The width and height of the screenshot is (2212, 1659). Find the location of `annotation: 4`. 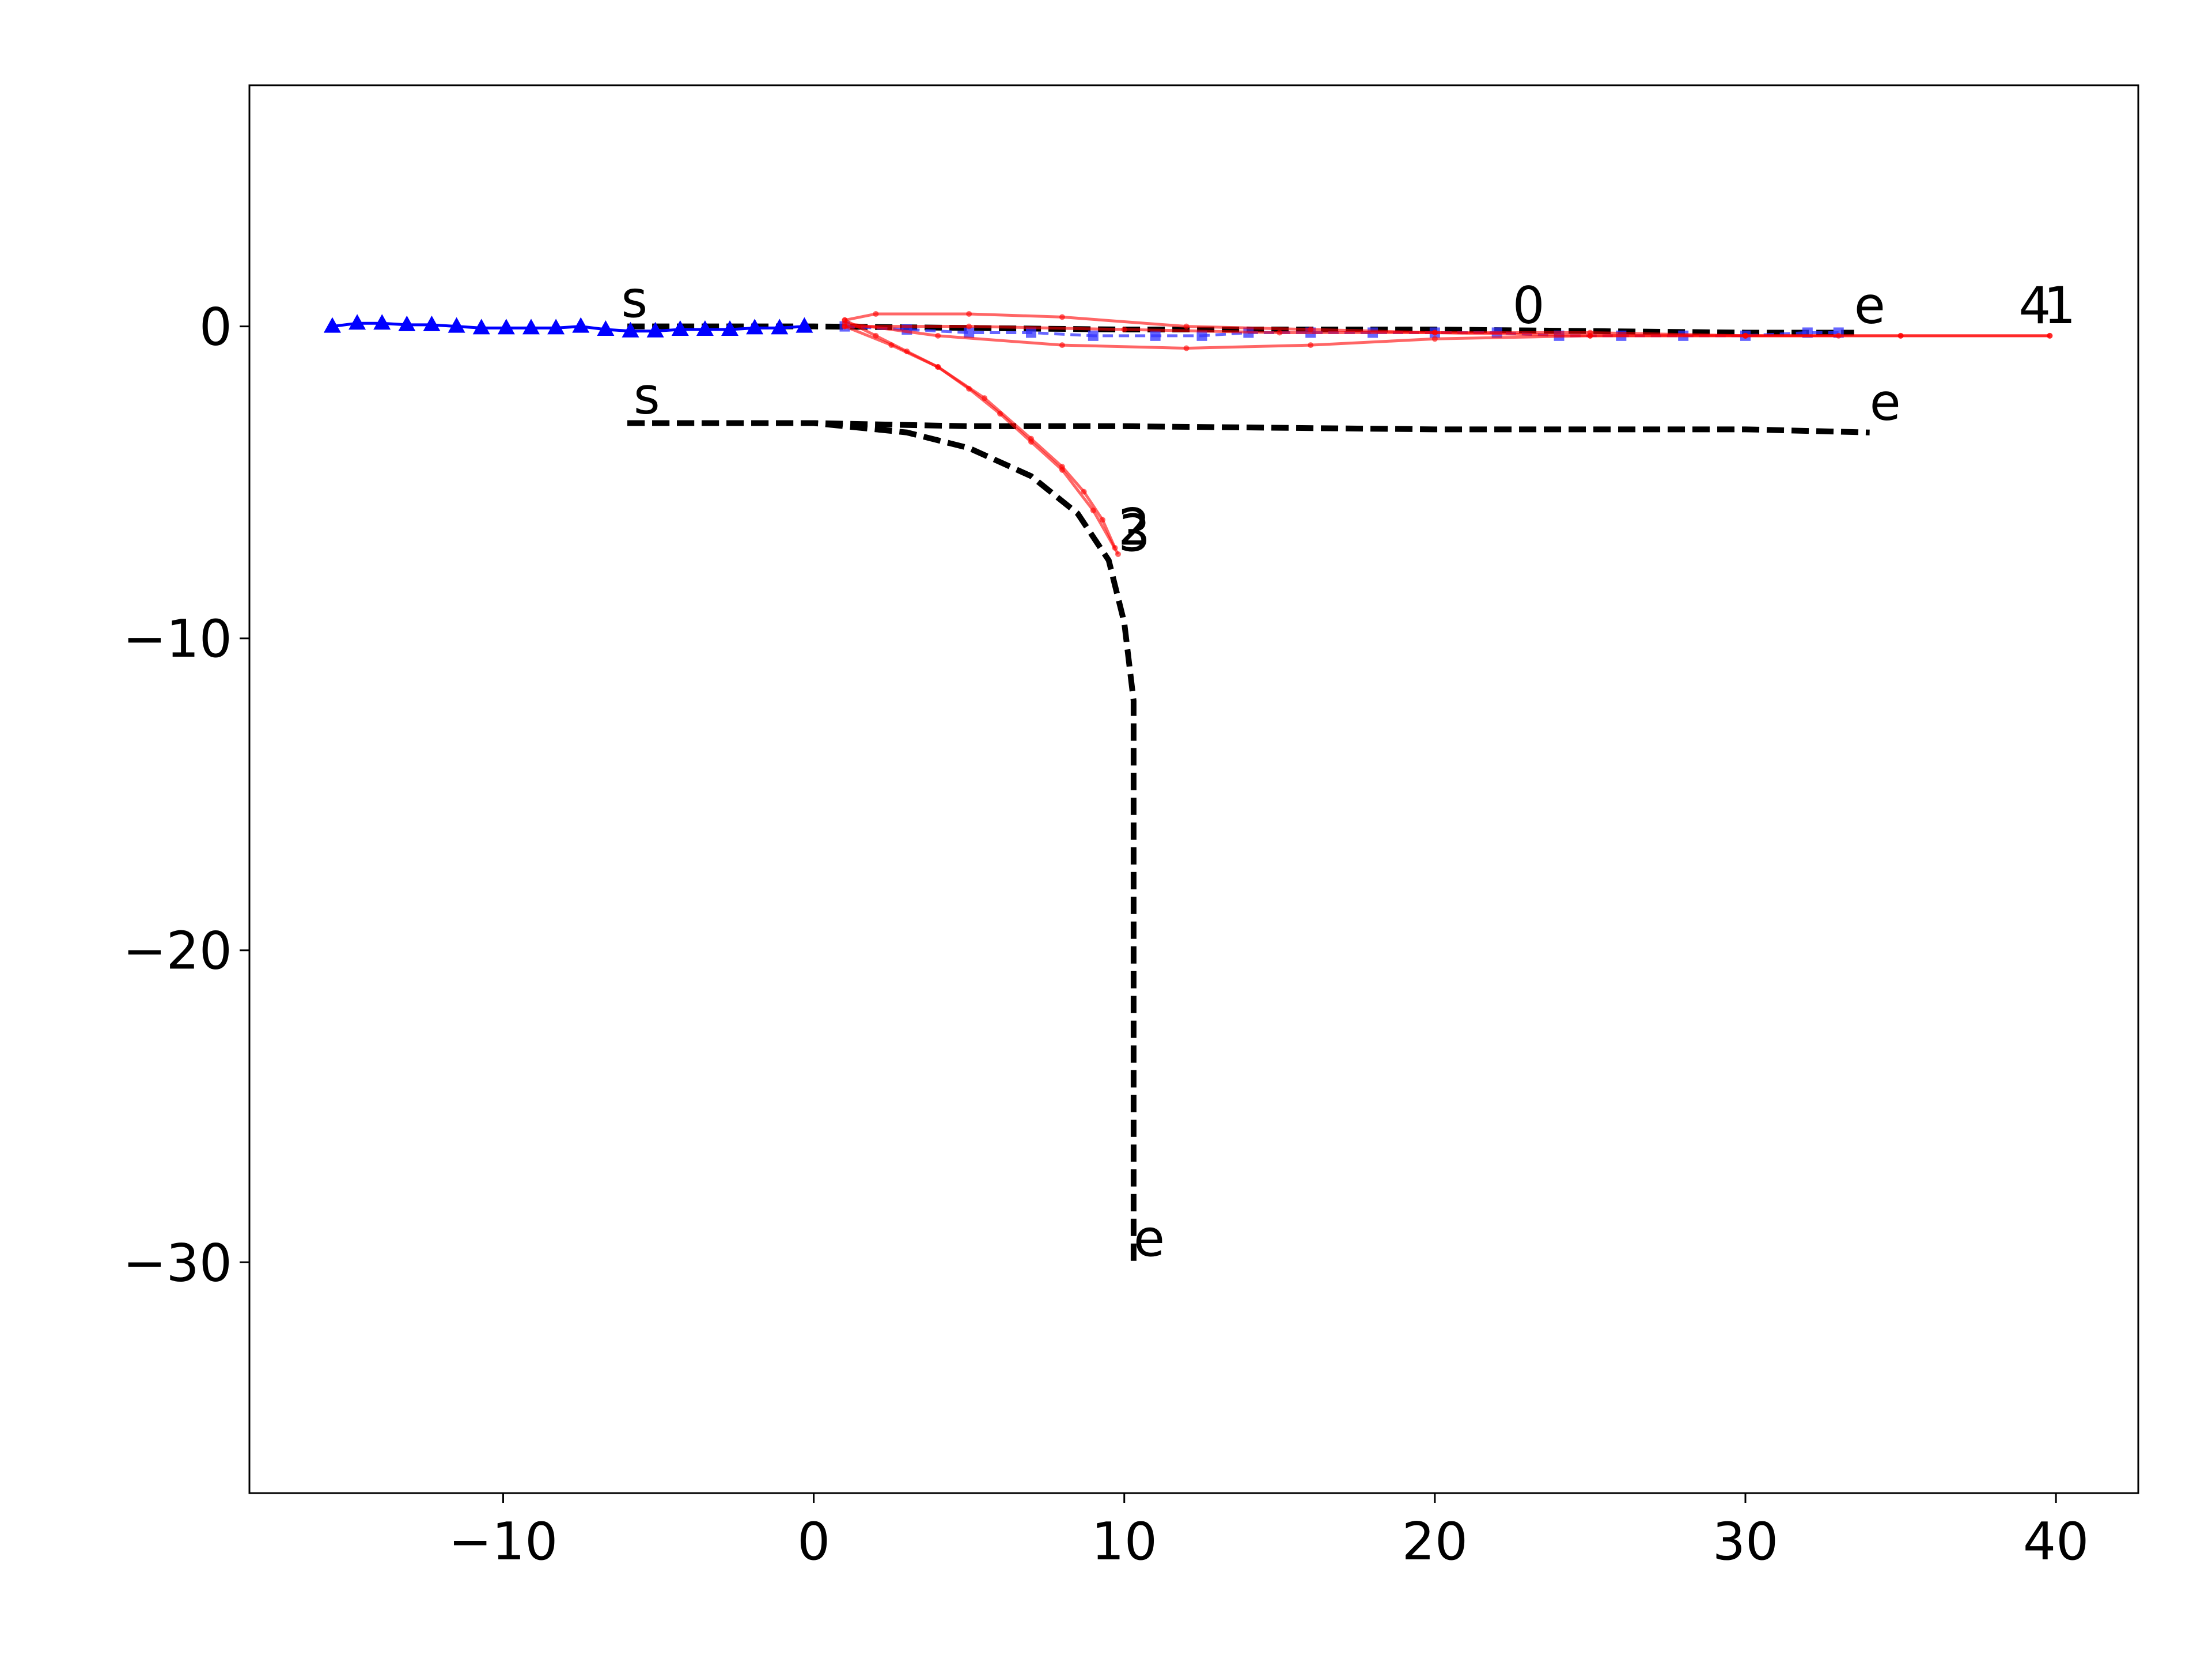

annotation: 4 is located at coordinates (2034, 305).